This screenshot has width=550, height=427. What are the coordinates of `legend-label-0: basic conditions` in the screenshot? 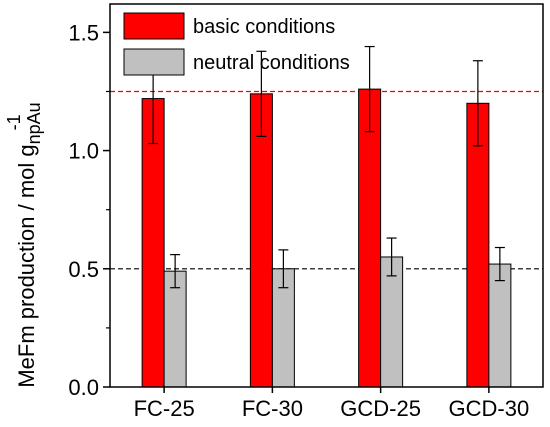 It's located at (264, 27).